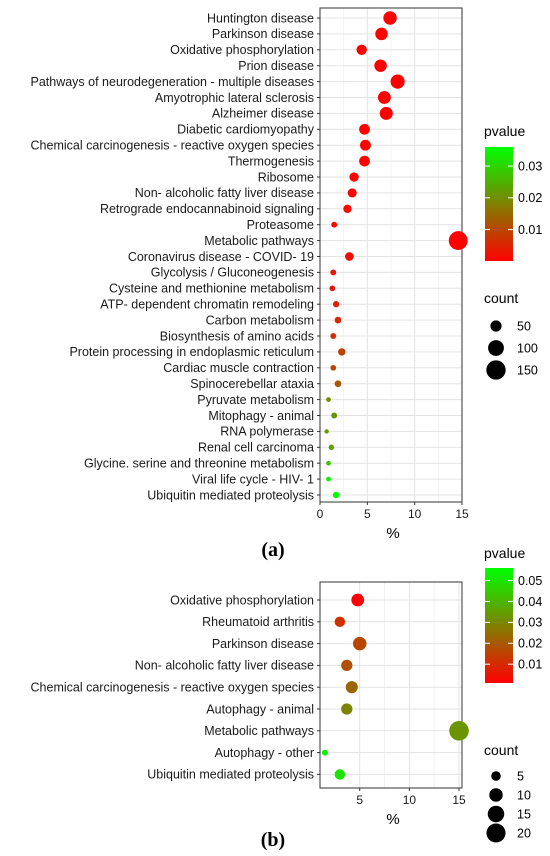 The image size is (550, 856). What do you see at coordinates (237, 336) in the screenshot?
I see `y-tick-label: Biosynthesis of amino acids` at bounding box center [237, 336].